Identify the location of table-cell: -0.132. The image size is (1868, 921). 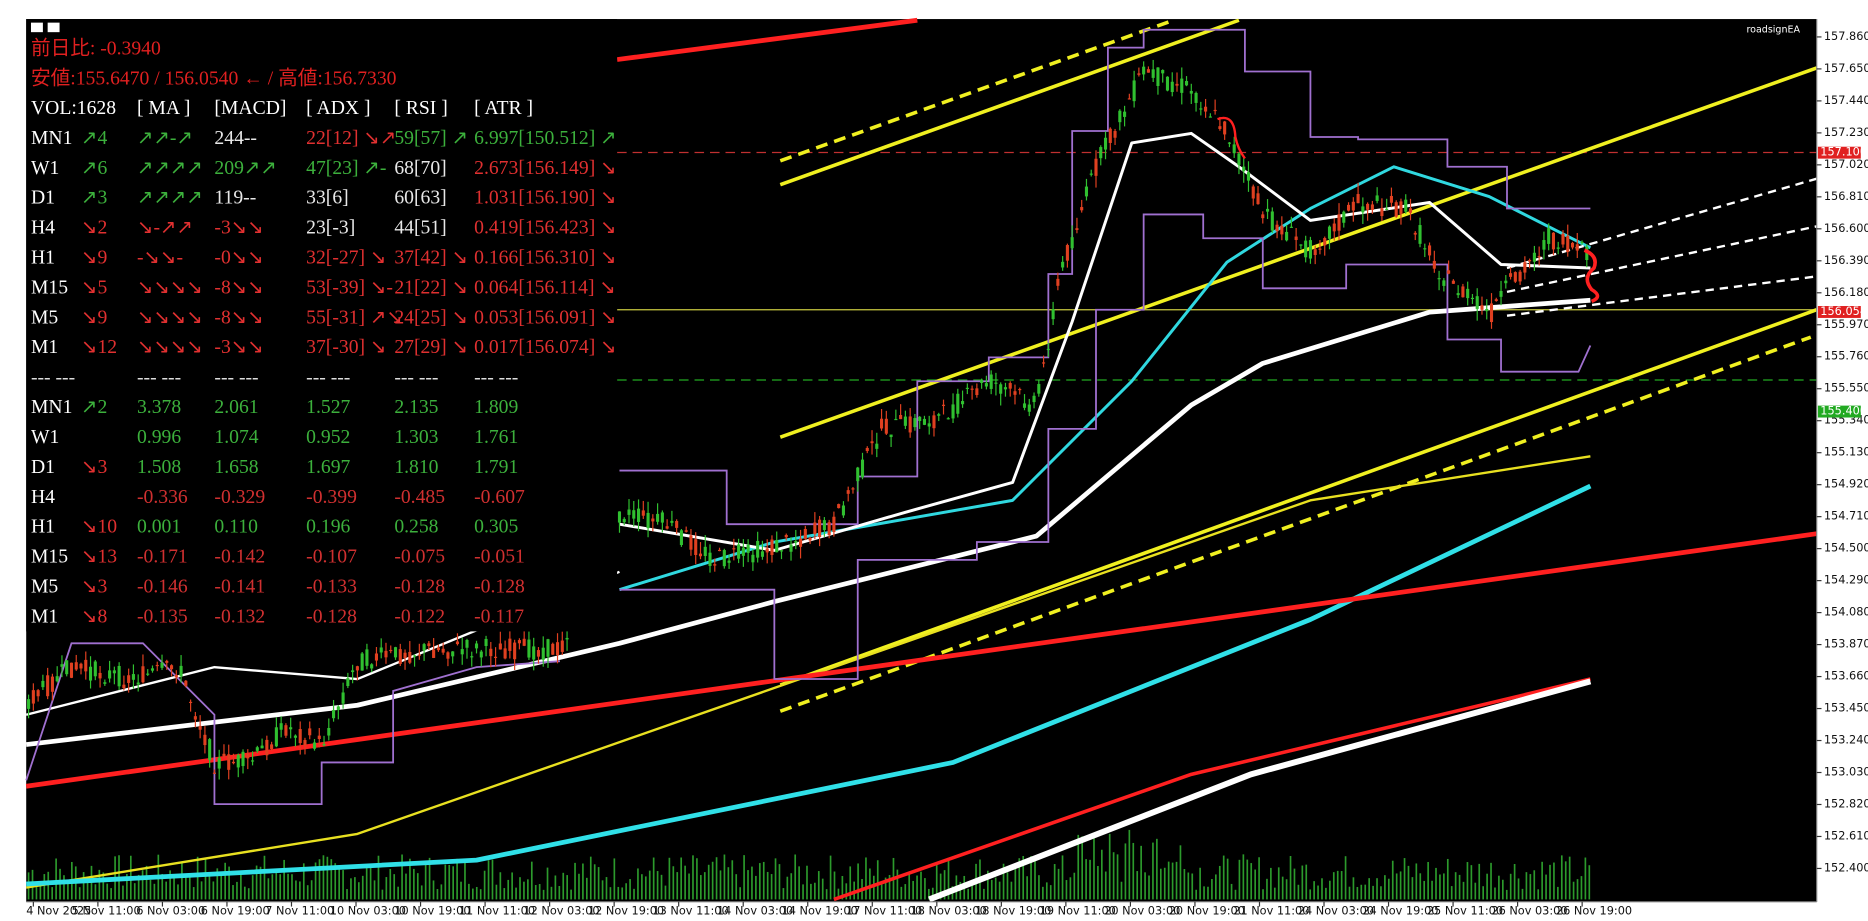
(239, 616).